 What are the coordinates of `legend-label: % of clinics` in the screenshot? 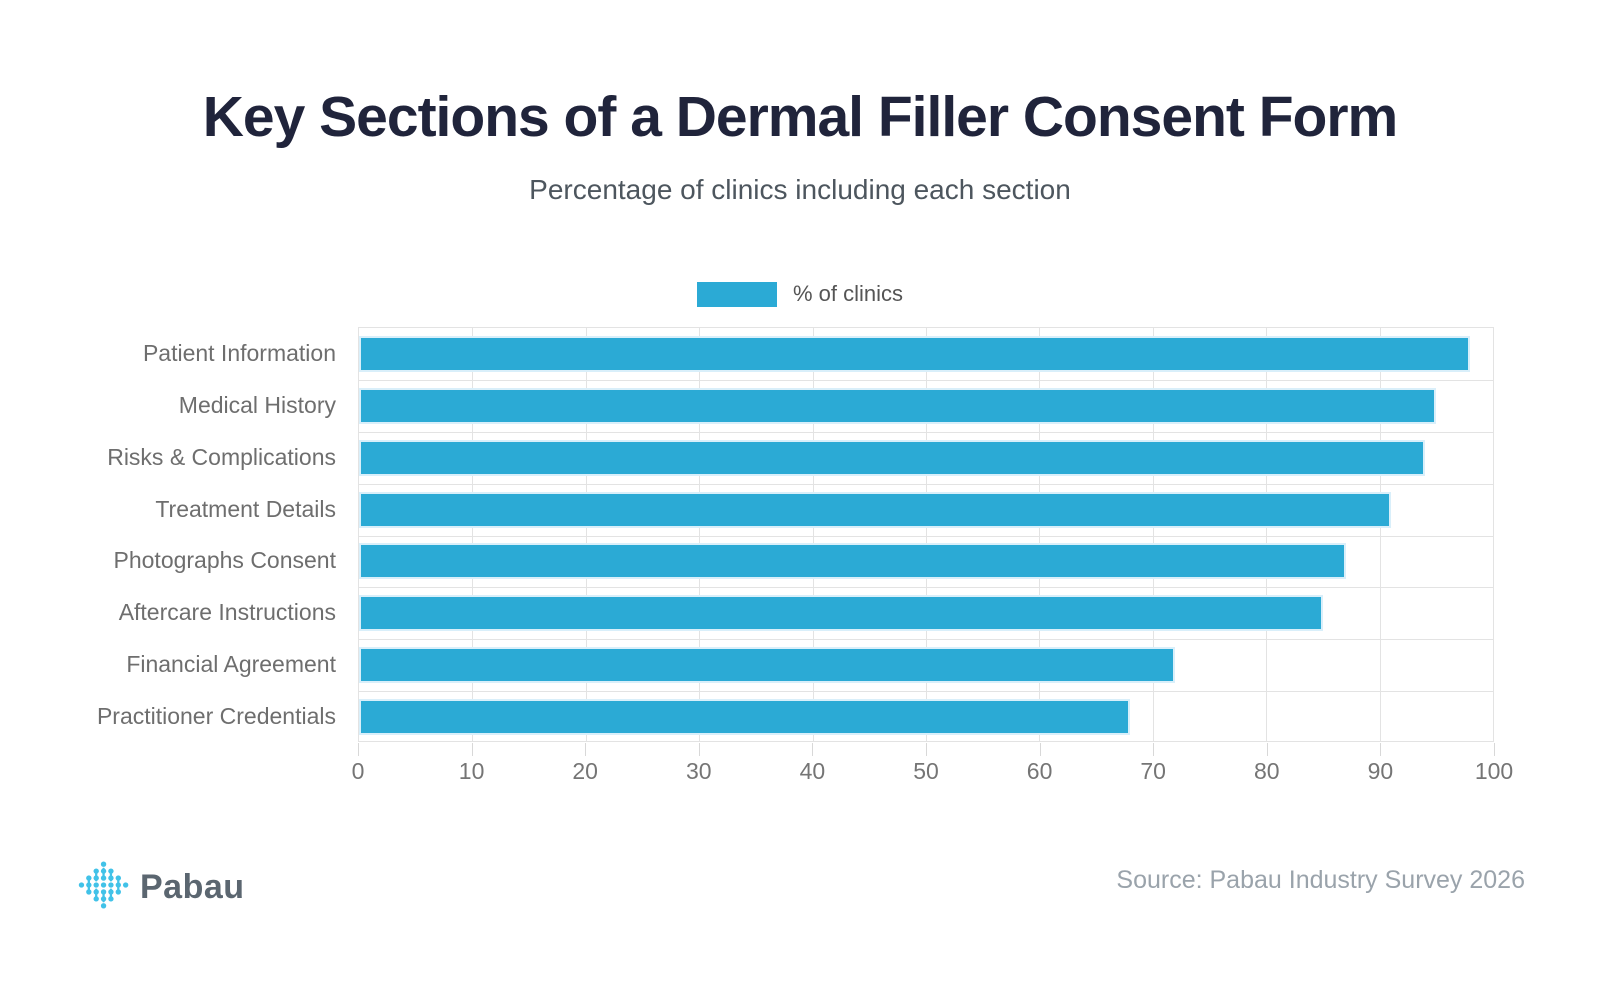 It's located at (848, 293).